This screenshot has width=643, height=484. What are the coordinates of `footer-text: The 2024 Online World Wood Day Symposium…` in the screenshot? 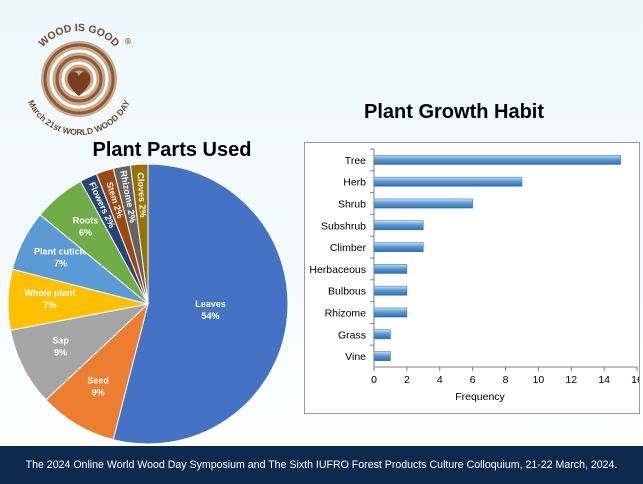 It's located at (321, 465).